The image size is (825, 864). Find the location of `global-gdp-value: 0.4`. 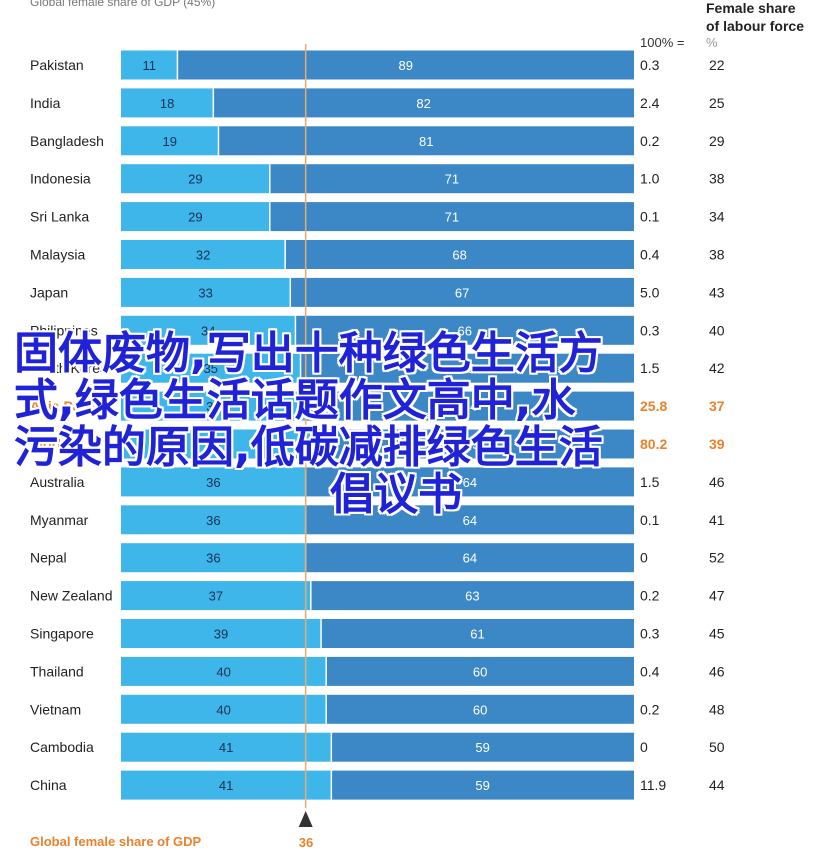

global-gdp-value: 0.4 is located at coordinates (650, 671).